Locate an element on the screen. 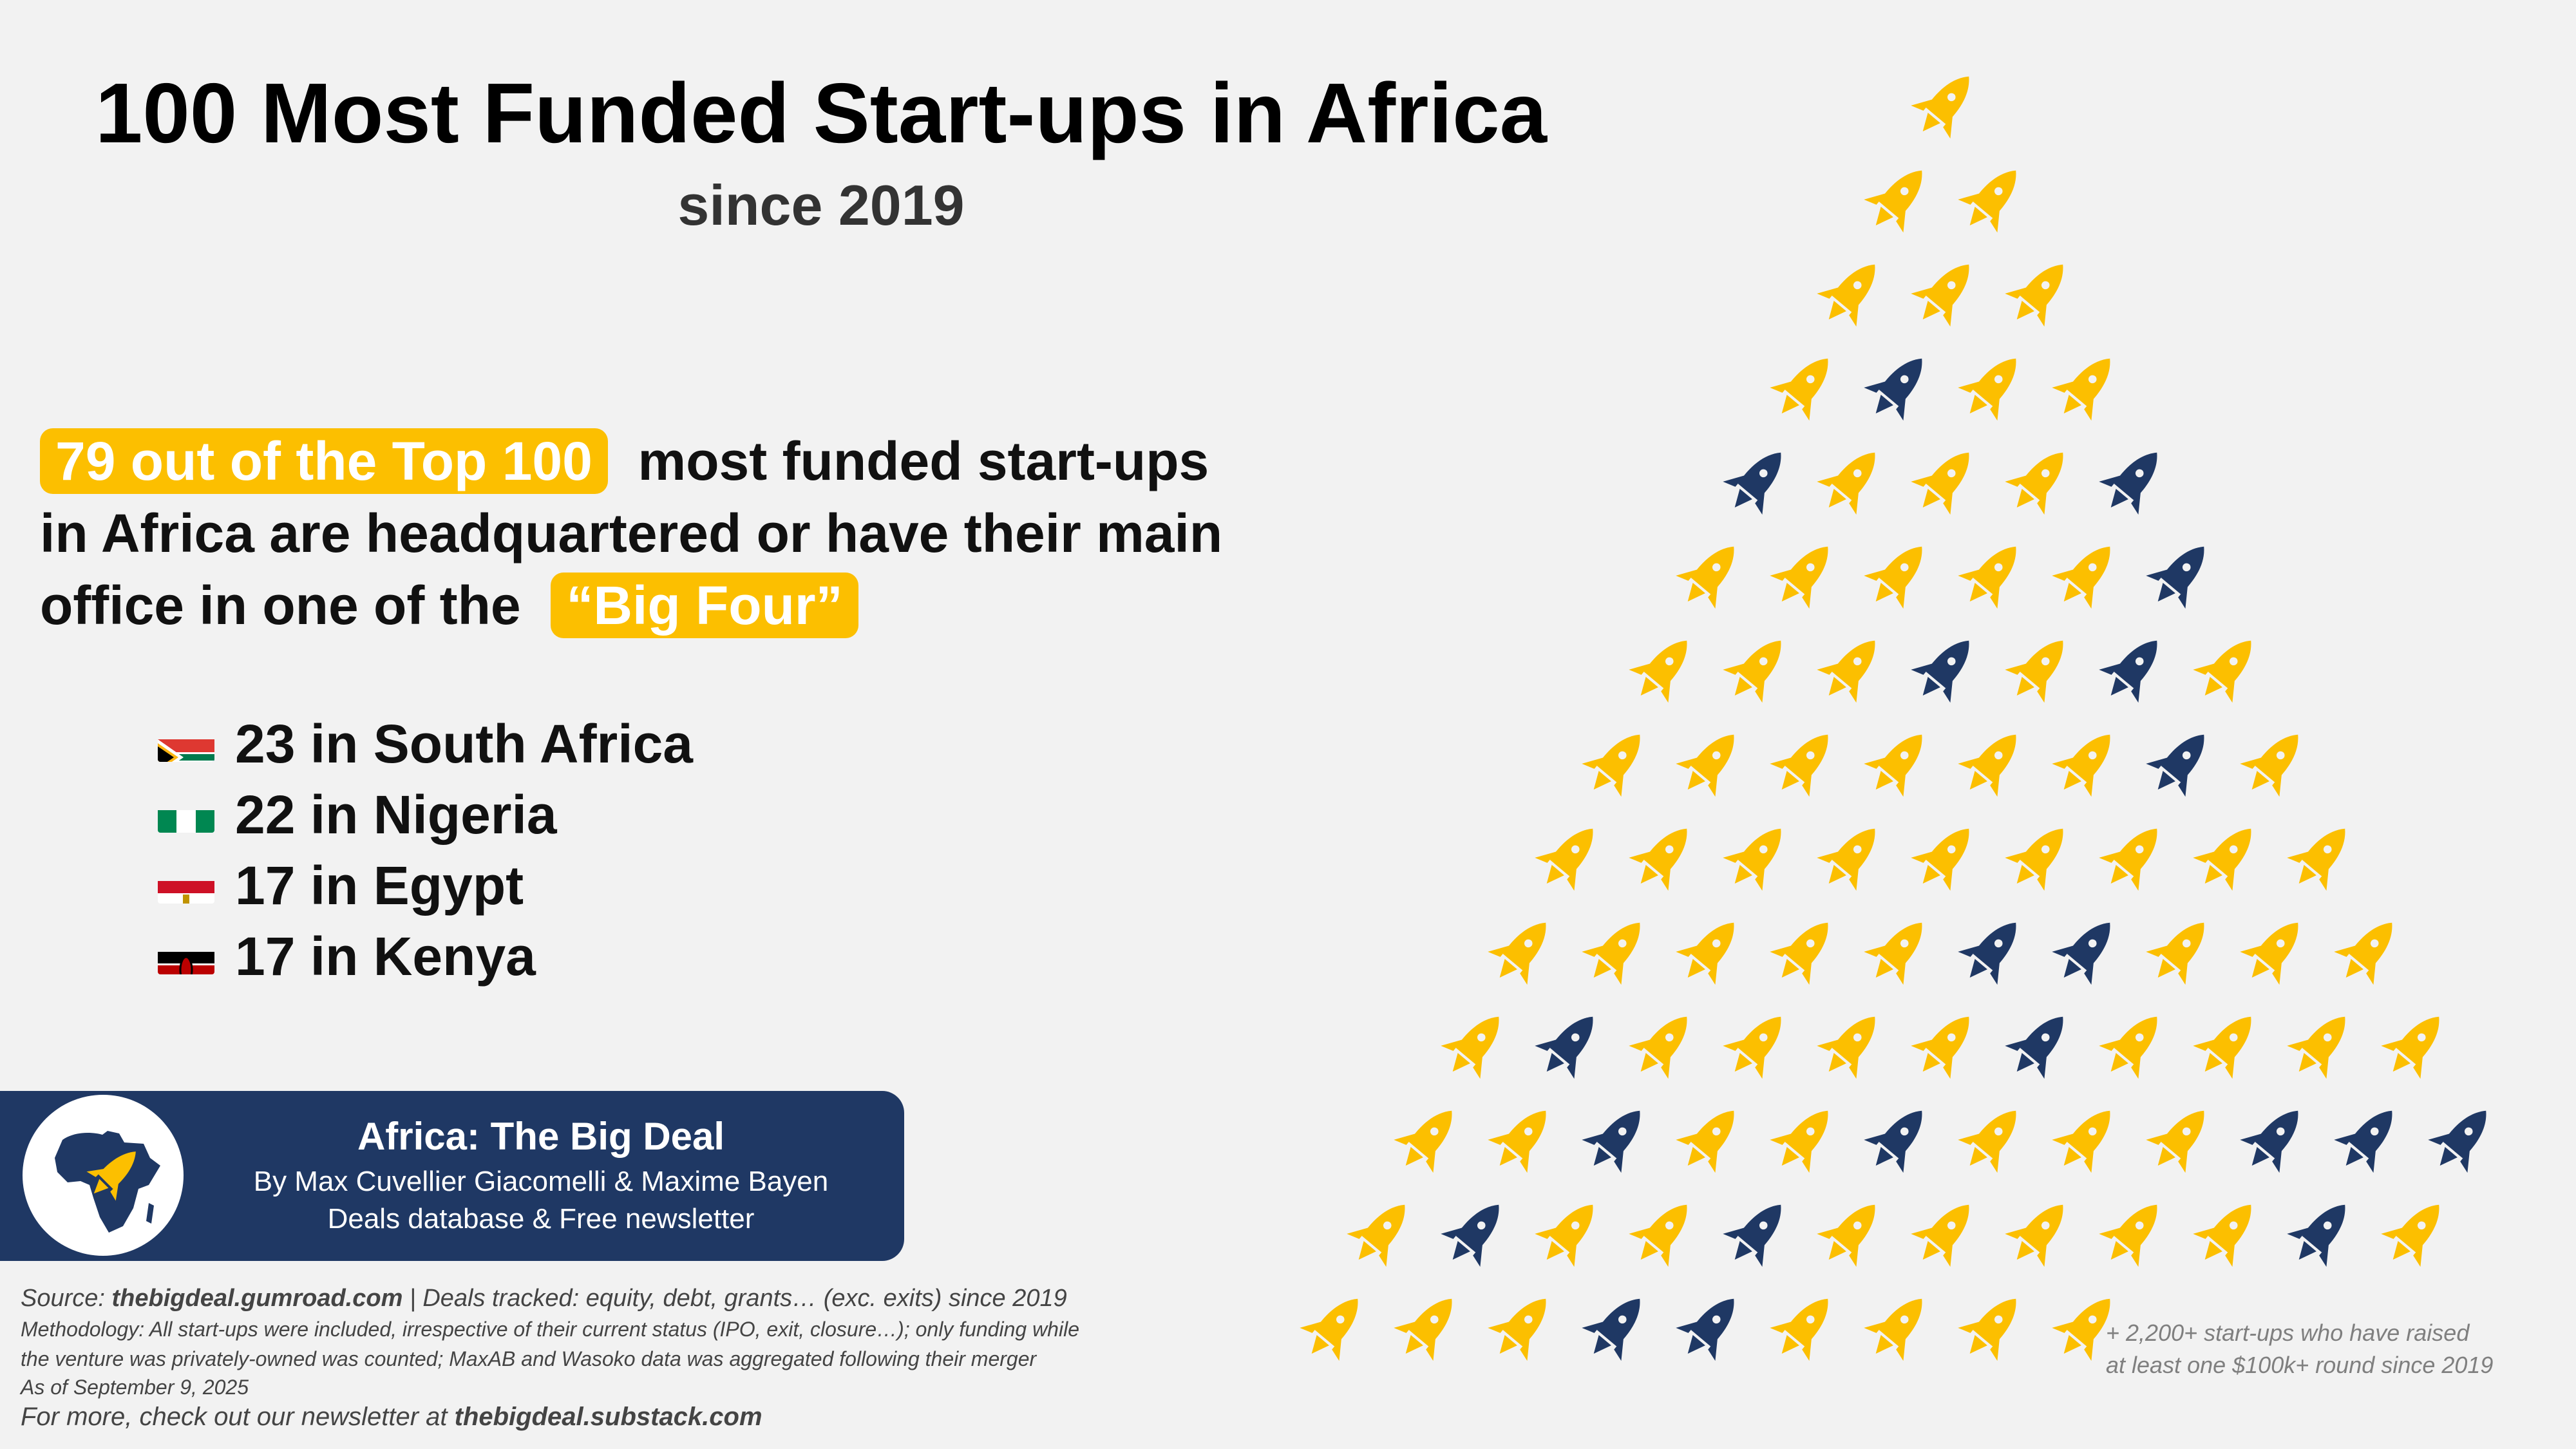  lead-line-3: office in one of the “Big Four” is located at coordinates (652, 605).